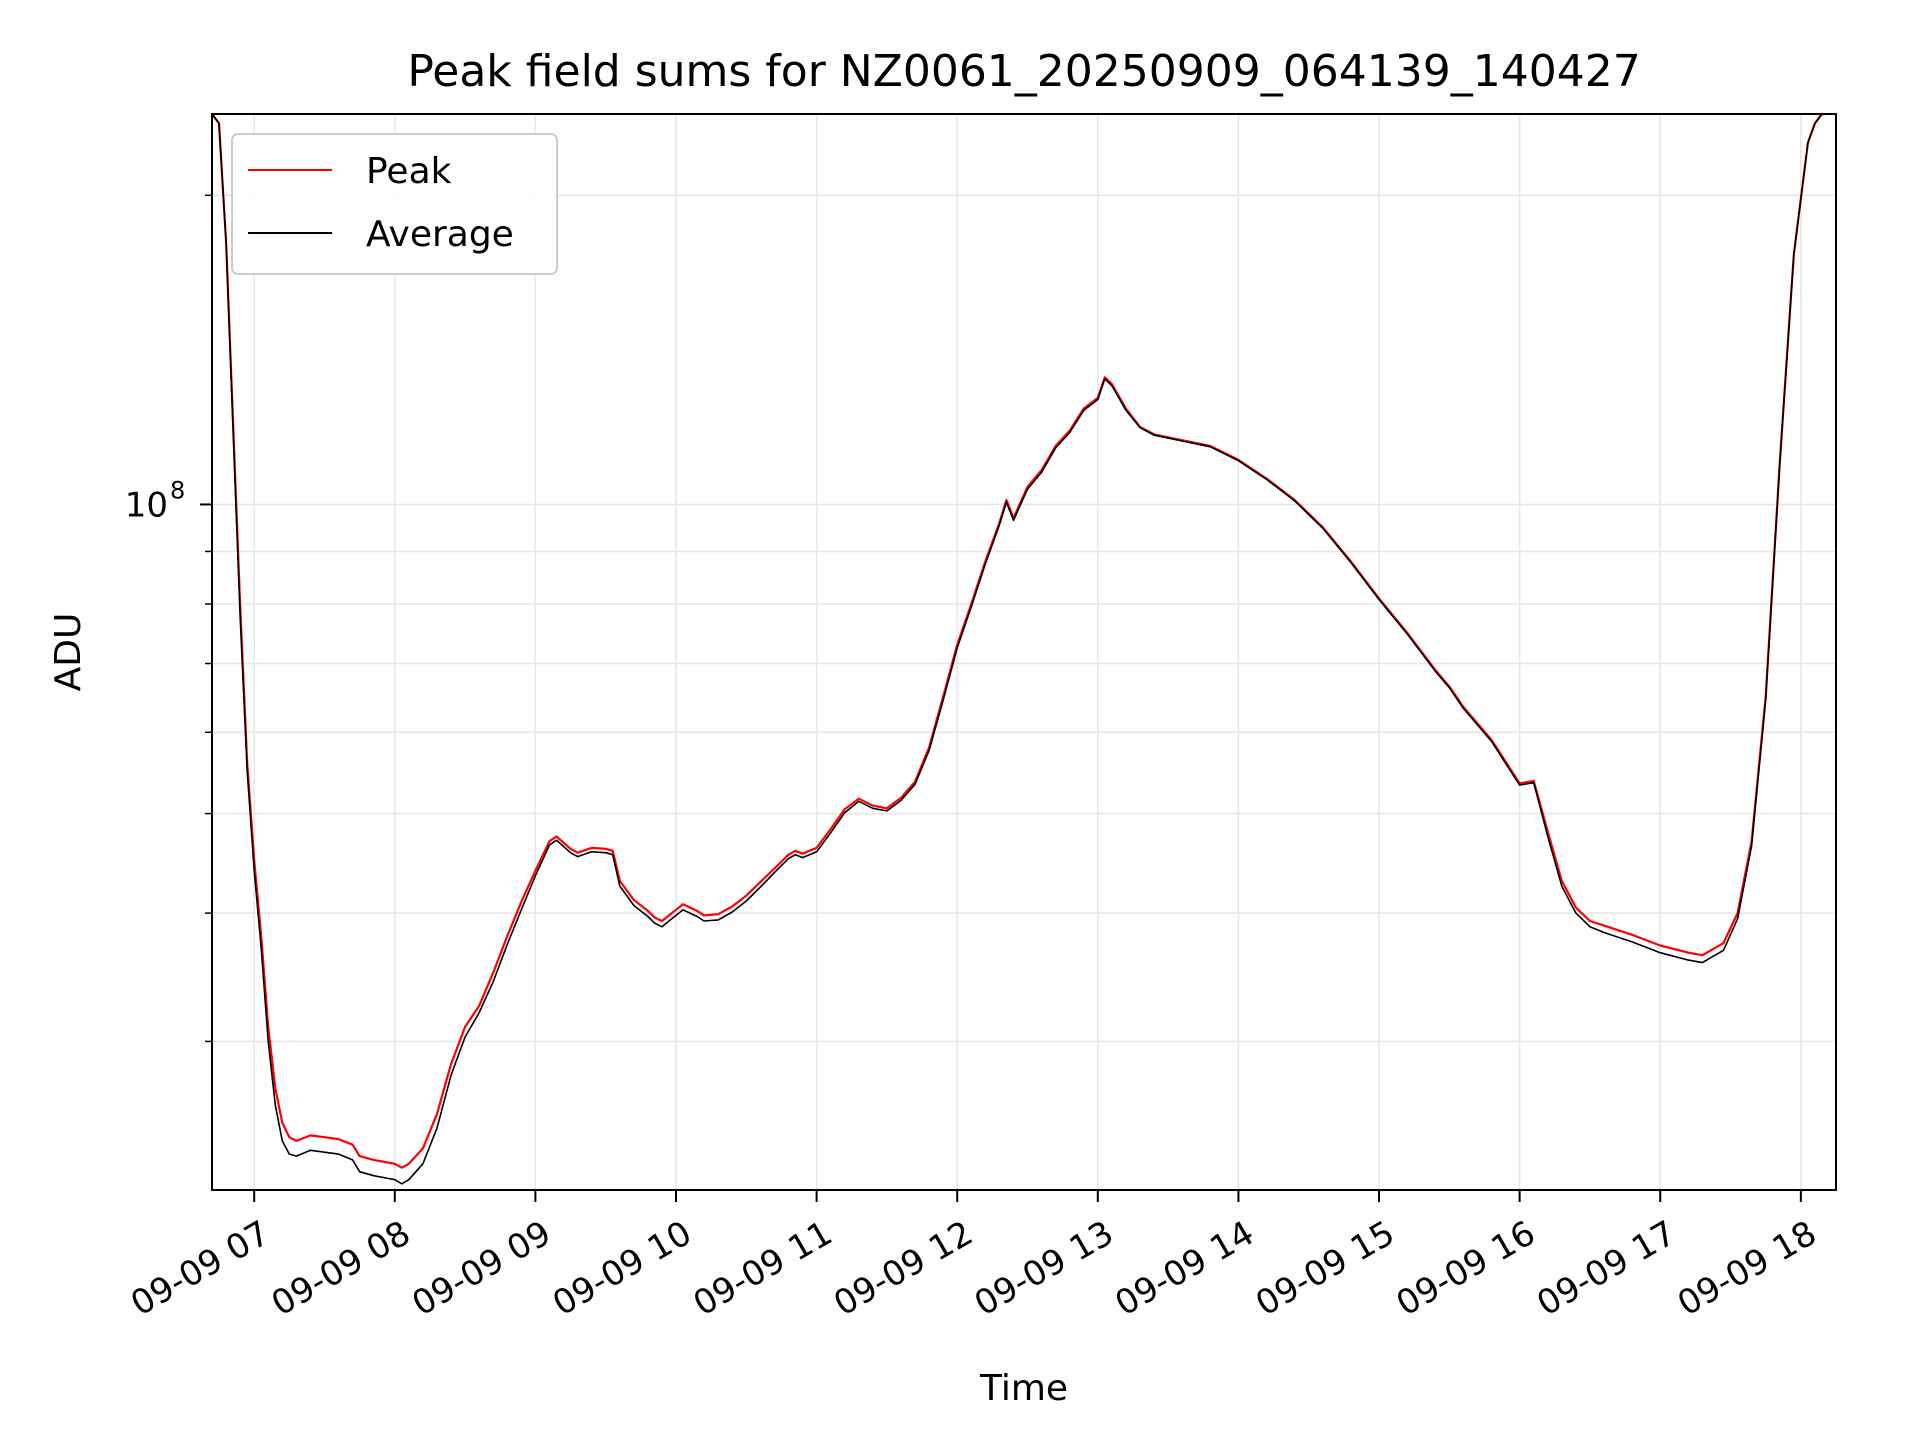  I want to click on x-axis-label: Time, so click(1023, 1388).